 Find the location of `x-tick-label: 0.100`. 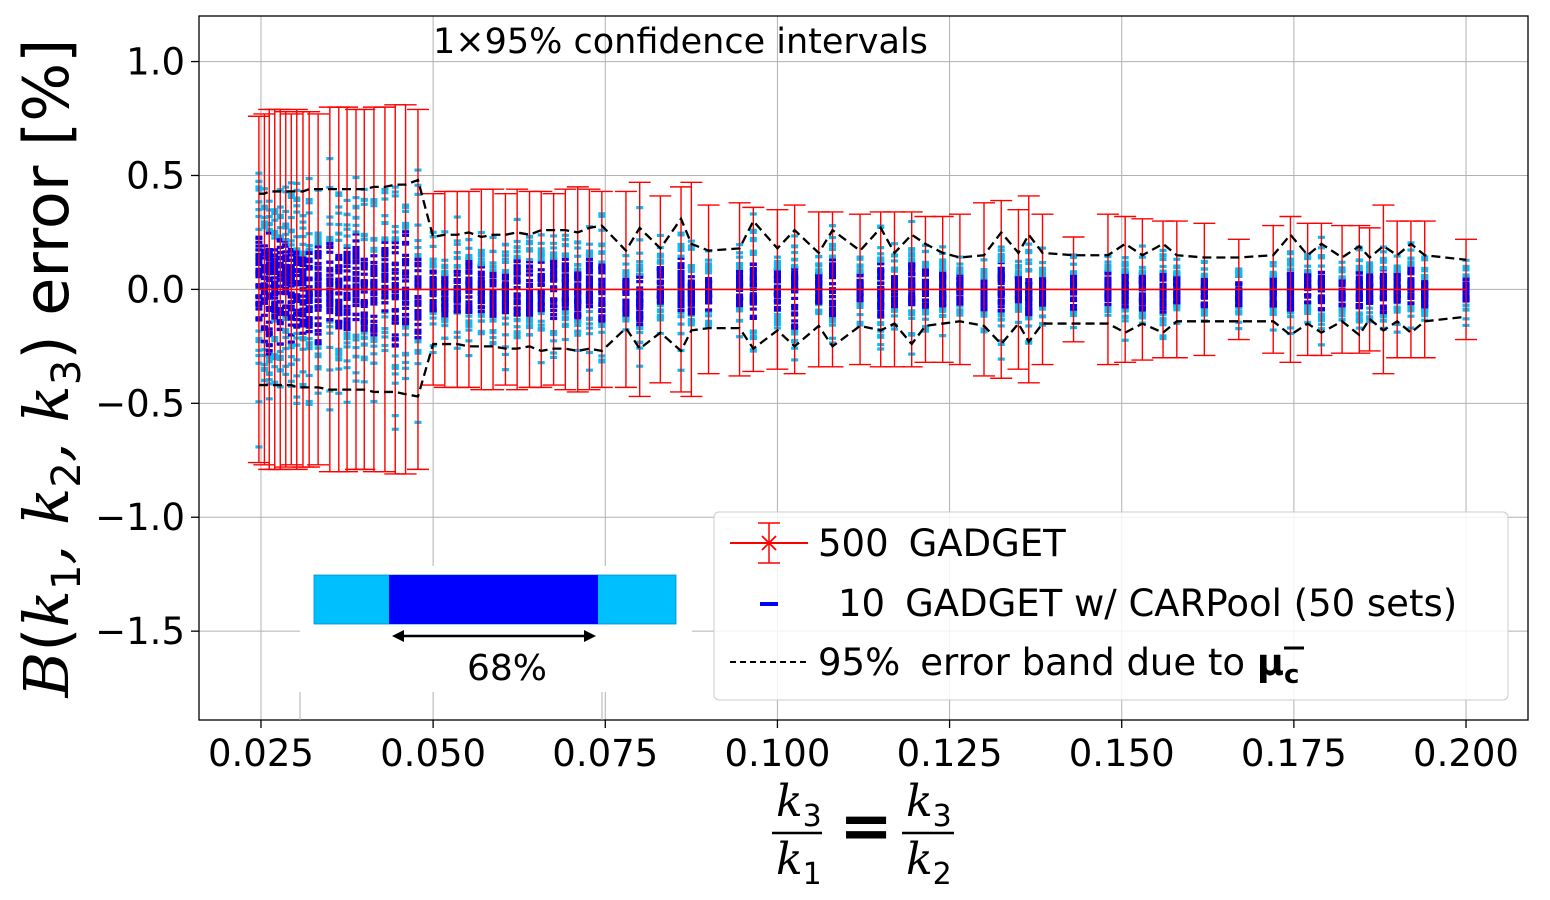

x-tick-label: 0.100 is located at coordinates (777, 753).